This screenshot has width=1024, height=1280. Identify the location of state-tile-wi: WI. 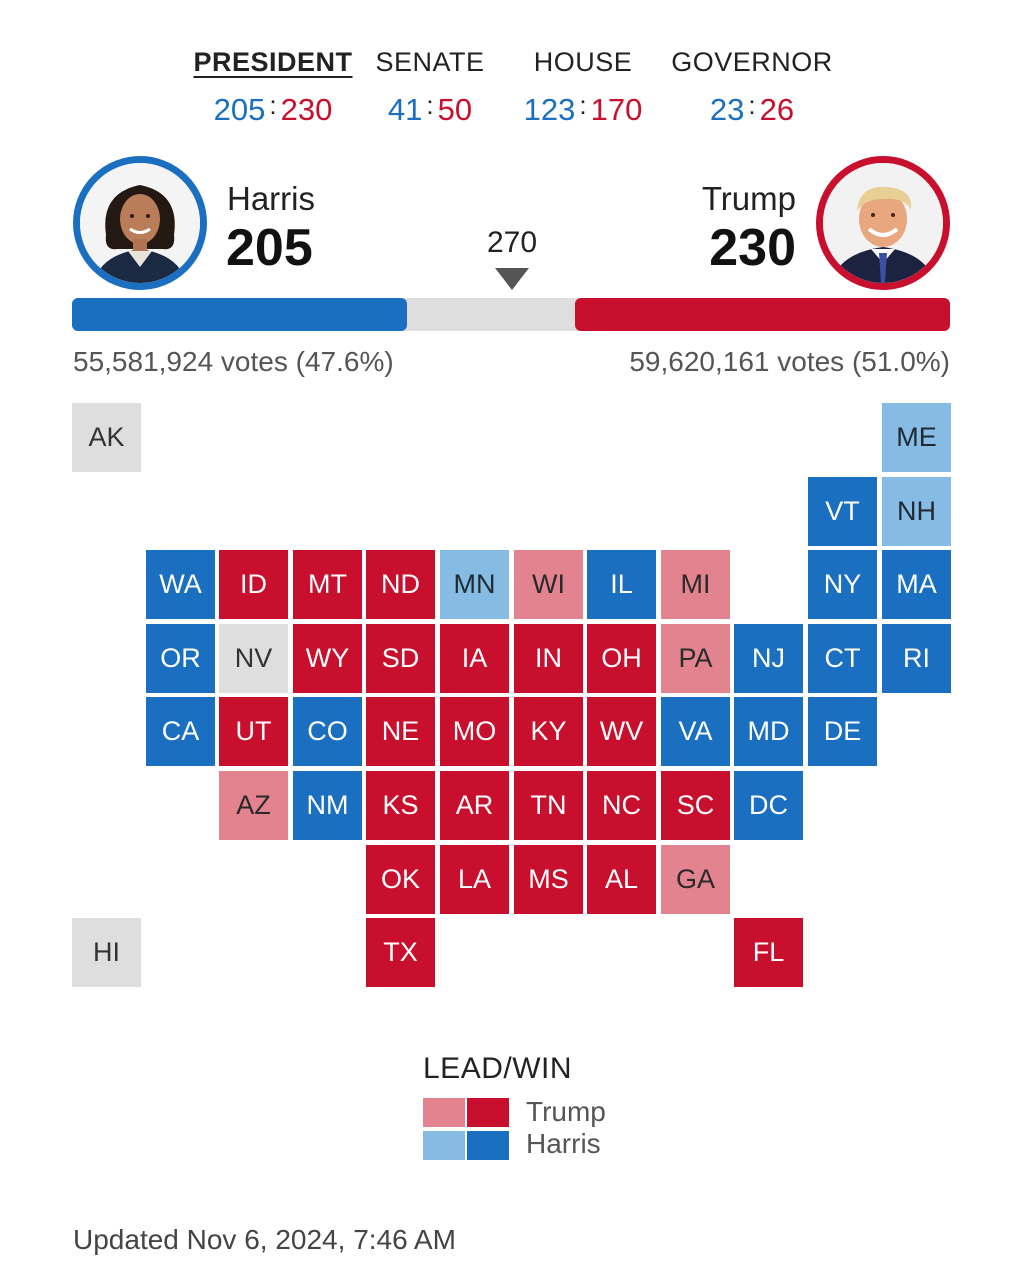
(548, 584).